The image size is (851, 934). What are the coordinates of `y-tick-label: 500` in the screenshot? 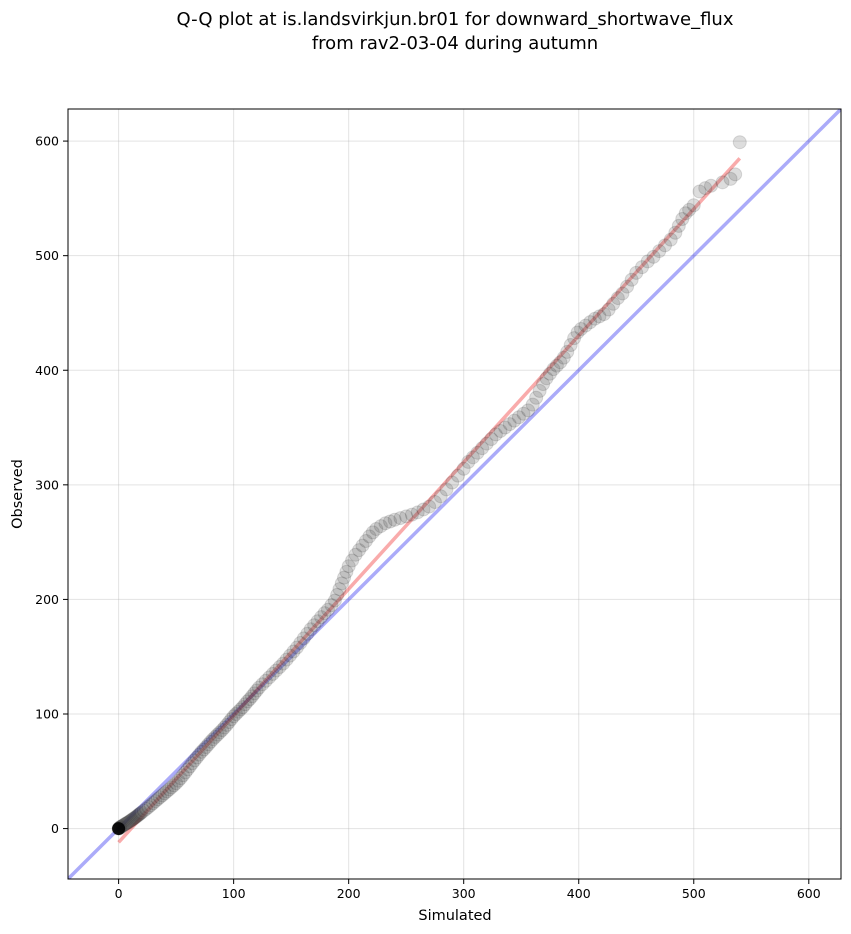 It's located at (47, 255).